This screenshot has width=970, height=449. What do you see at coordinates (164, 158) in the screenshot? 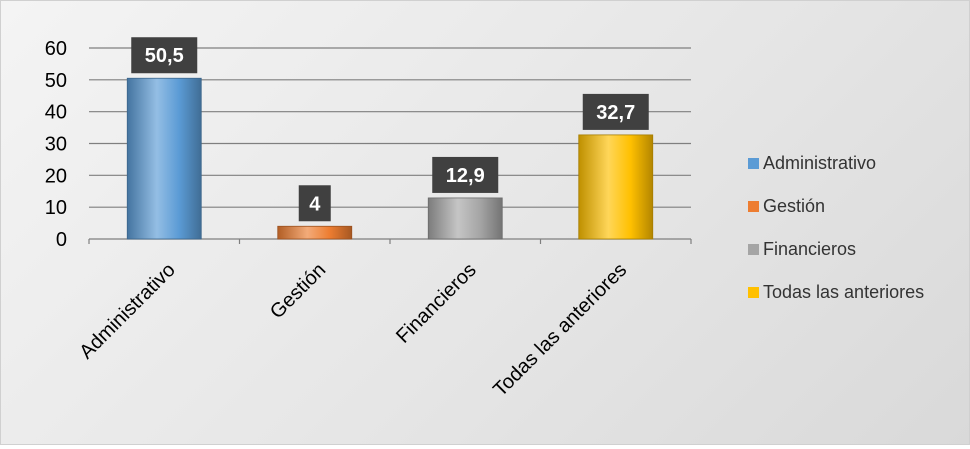
I see `bar-administrativo` at bounding box center [164, 158].